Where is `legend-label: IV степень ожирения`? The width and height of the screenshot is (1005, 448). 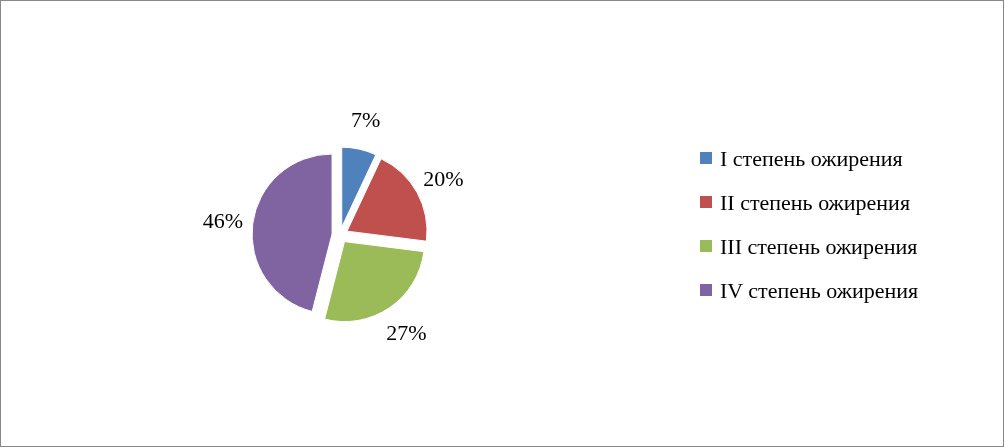 legend-label: IV степень ожирения is located at coordinates (819, 290).